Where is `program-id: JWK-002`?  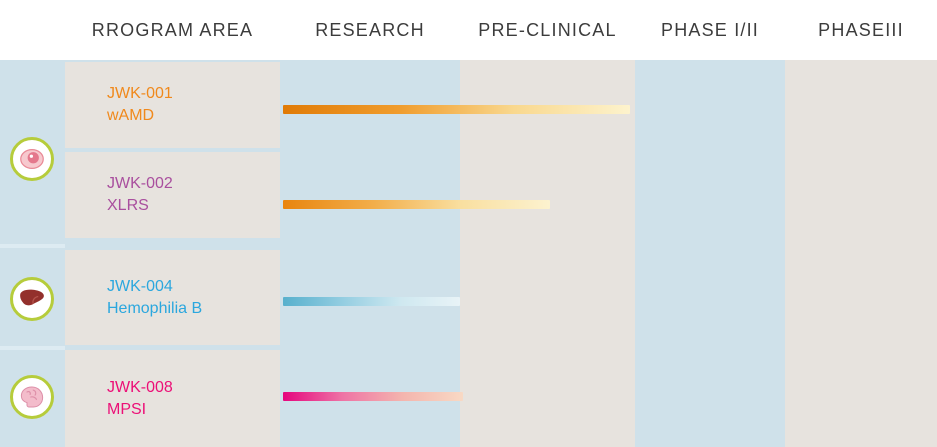 program-id: JWK-002 is located at coordinates (140, 183).